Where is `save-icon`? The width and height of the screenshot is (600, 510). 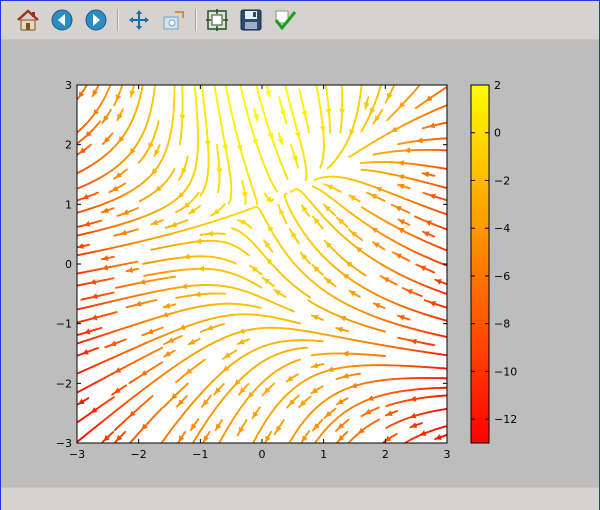
save-icon is located at coordinates (251, 20).